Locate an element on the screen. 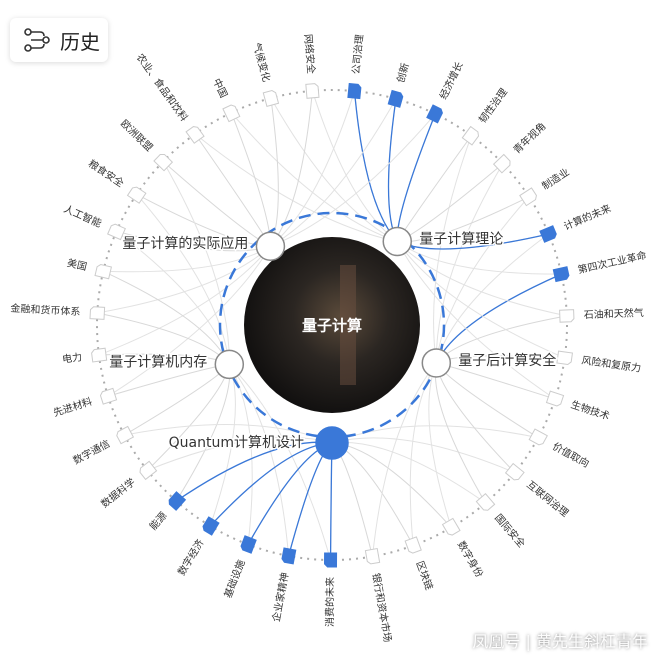 The image size is (660, 662). center-image is located at coordinates (332, 325).